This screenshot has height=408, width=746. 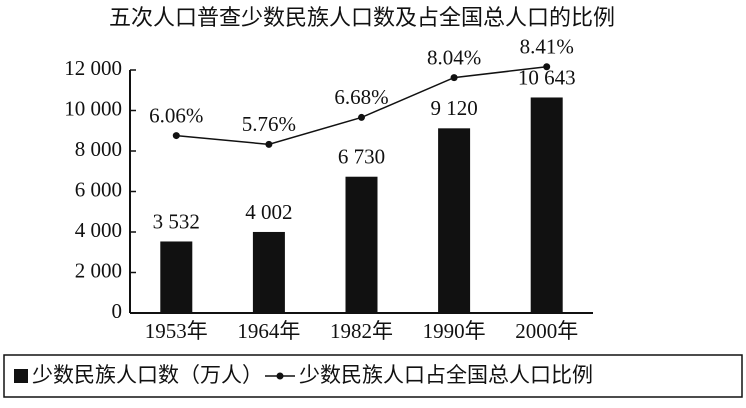 I want to click on legend-label: 少数民族人口数（万人）, so click(x=147, y=375).